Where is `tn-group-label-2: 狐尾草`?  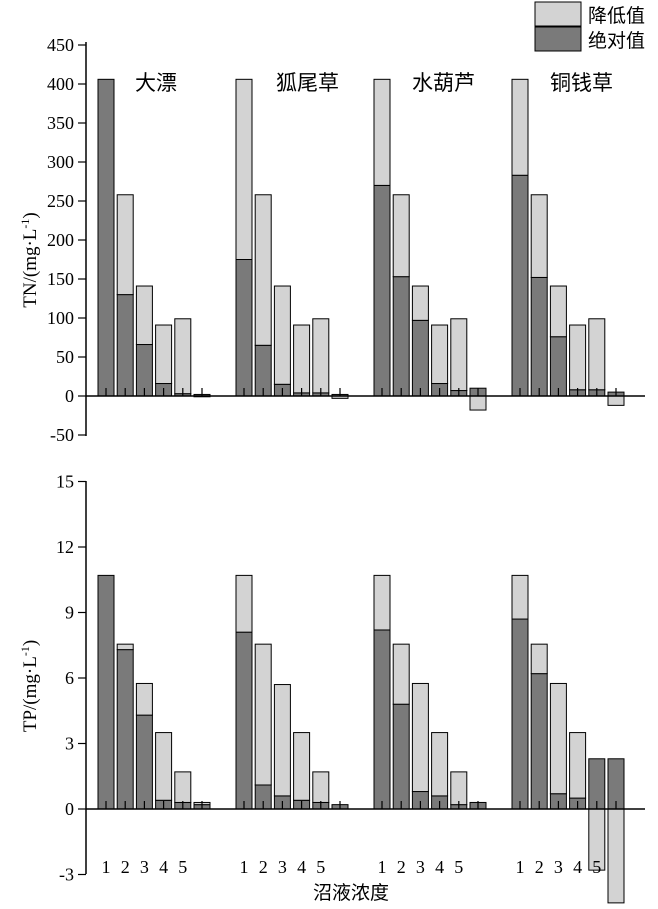
tn-group-label-2: 狐尾草 is located at coordinates (307, 83).